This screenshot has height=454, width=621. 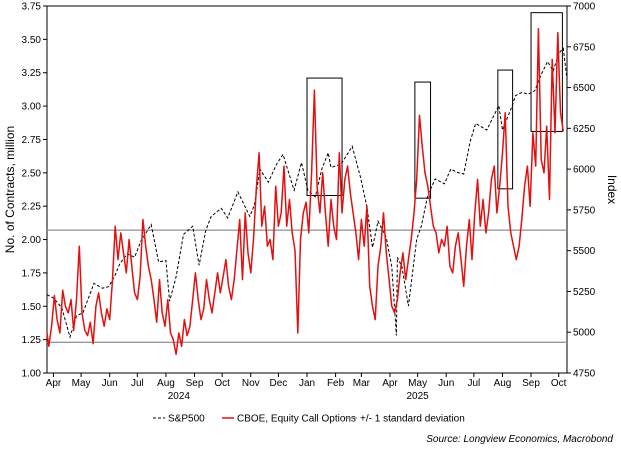 What do you see at coordinates (584, 7) in the screenshot?
I see `y2-tick-label: 7000` at bounding box center [584, 7].